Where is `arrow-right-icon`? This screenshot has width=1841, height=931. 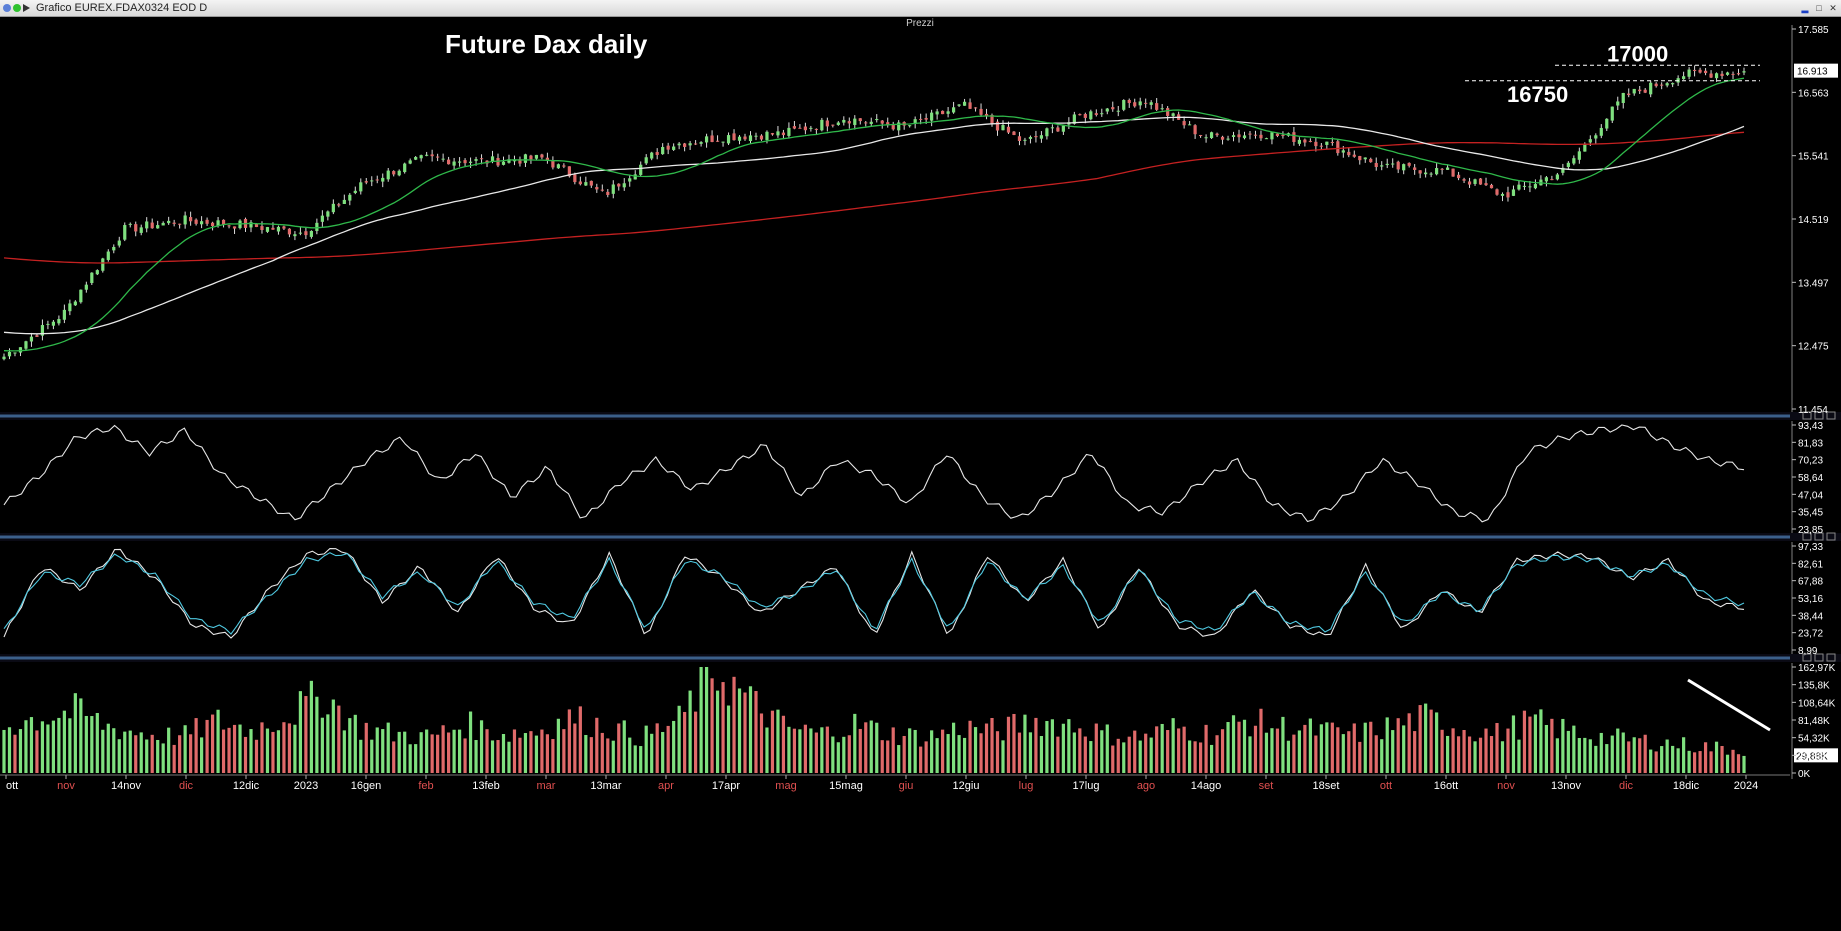 arrow-right-icon is located at coordinates (26, 8).